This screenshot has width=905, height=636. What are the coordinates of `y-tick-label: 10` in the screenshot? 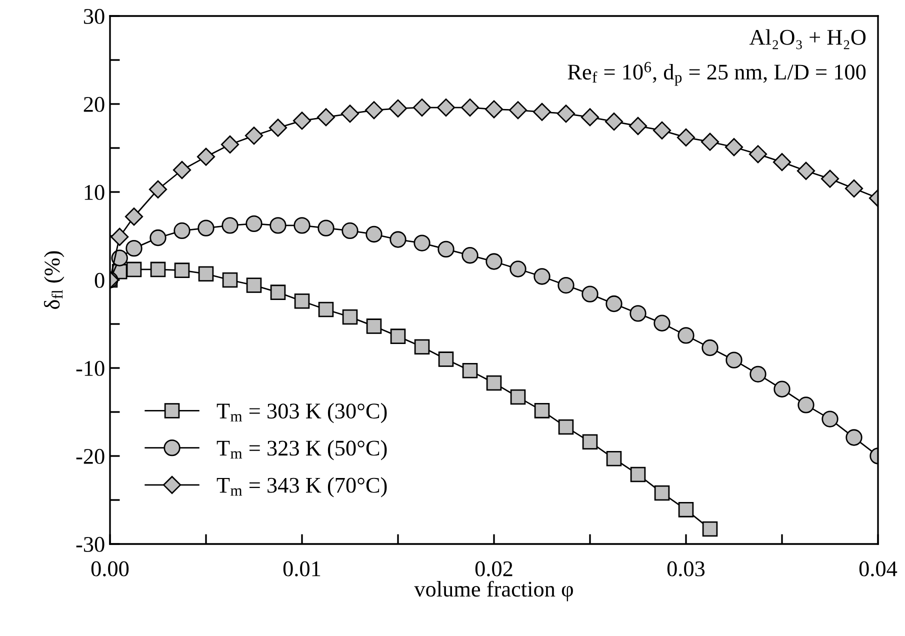 It's located at (94, 192).